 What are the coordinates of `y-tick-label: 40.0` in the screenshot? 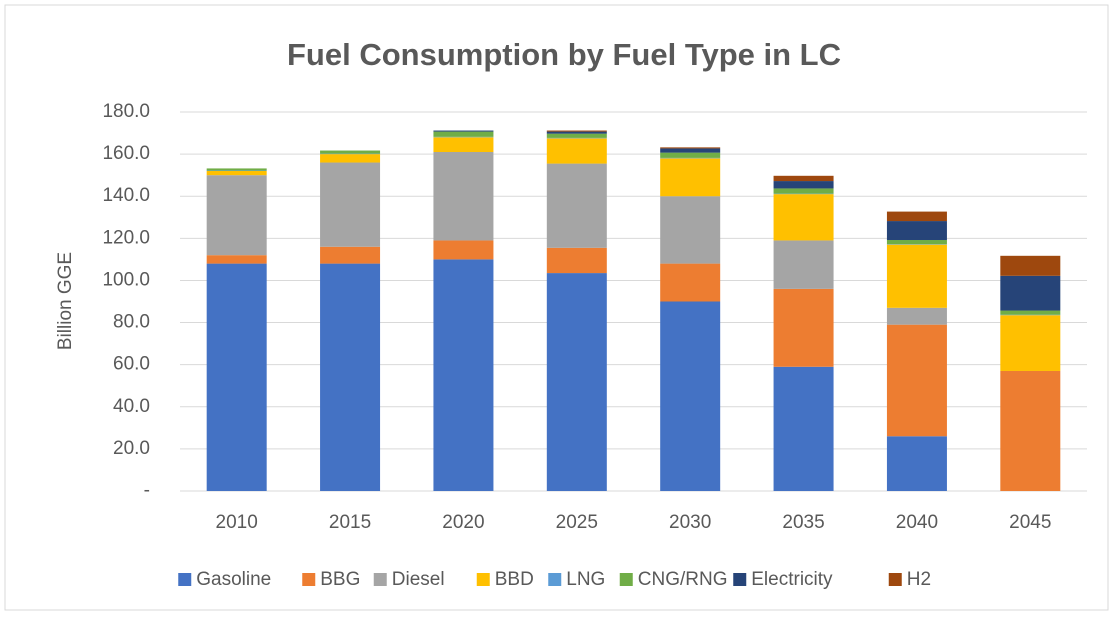 It's located at (131, 406).